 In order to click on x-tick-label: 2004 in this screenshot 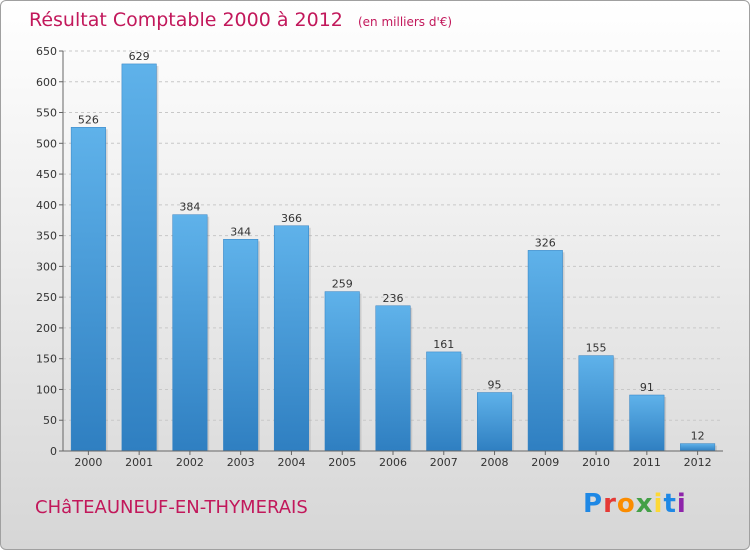, I will do `click(291, 462)`.